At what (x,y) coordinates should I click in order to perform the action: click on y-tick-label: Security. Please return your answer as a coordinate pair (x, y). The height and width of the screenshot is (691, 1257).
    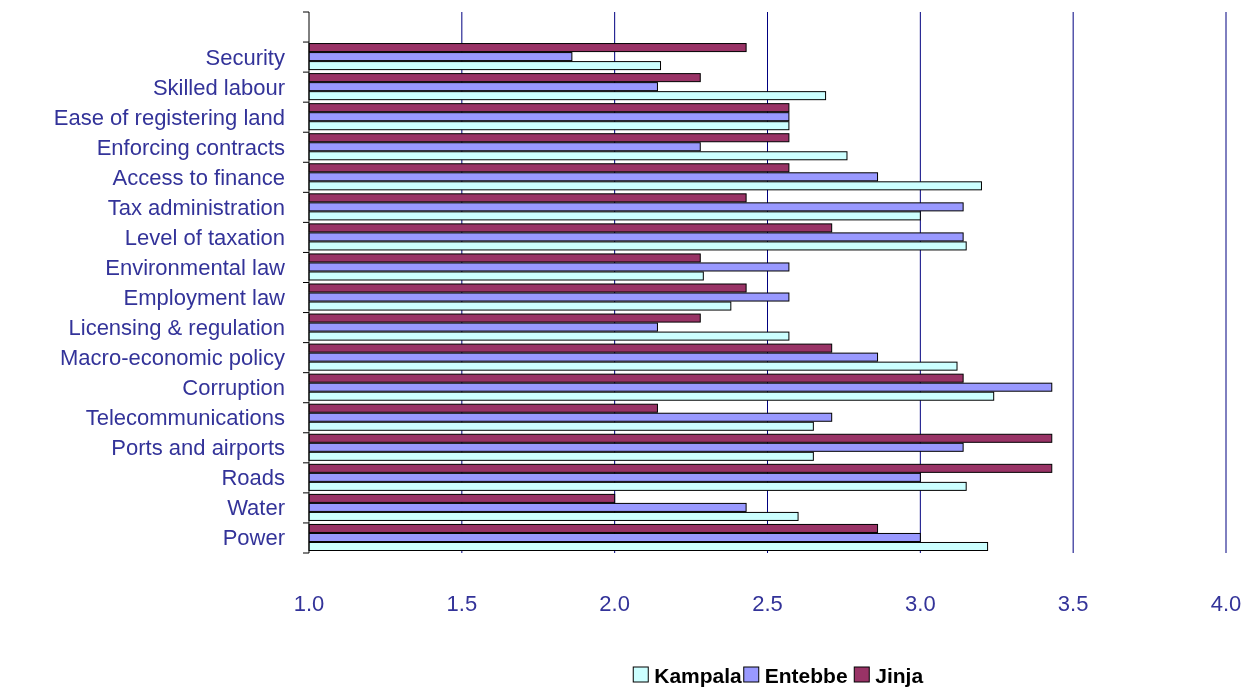
    Looking at the image, I should click on (245, 57).